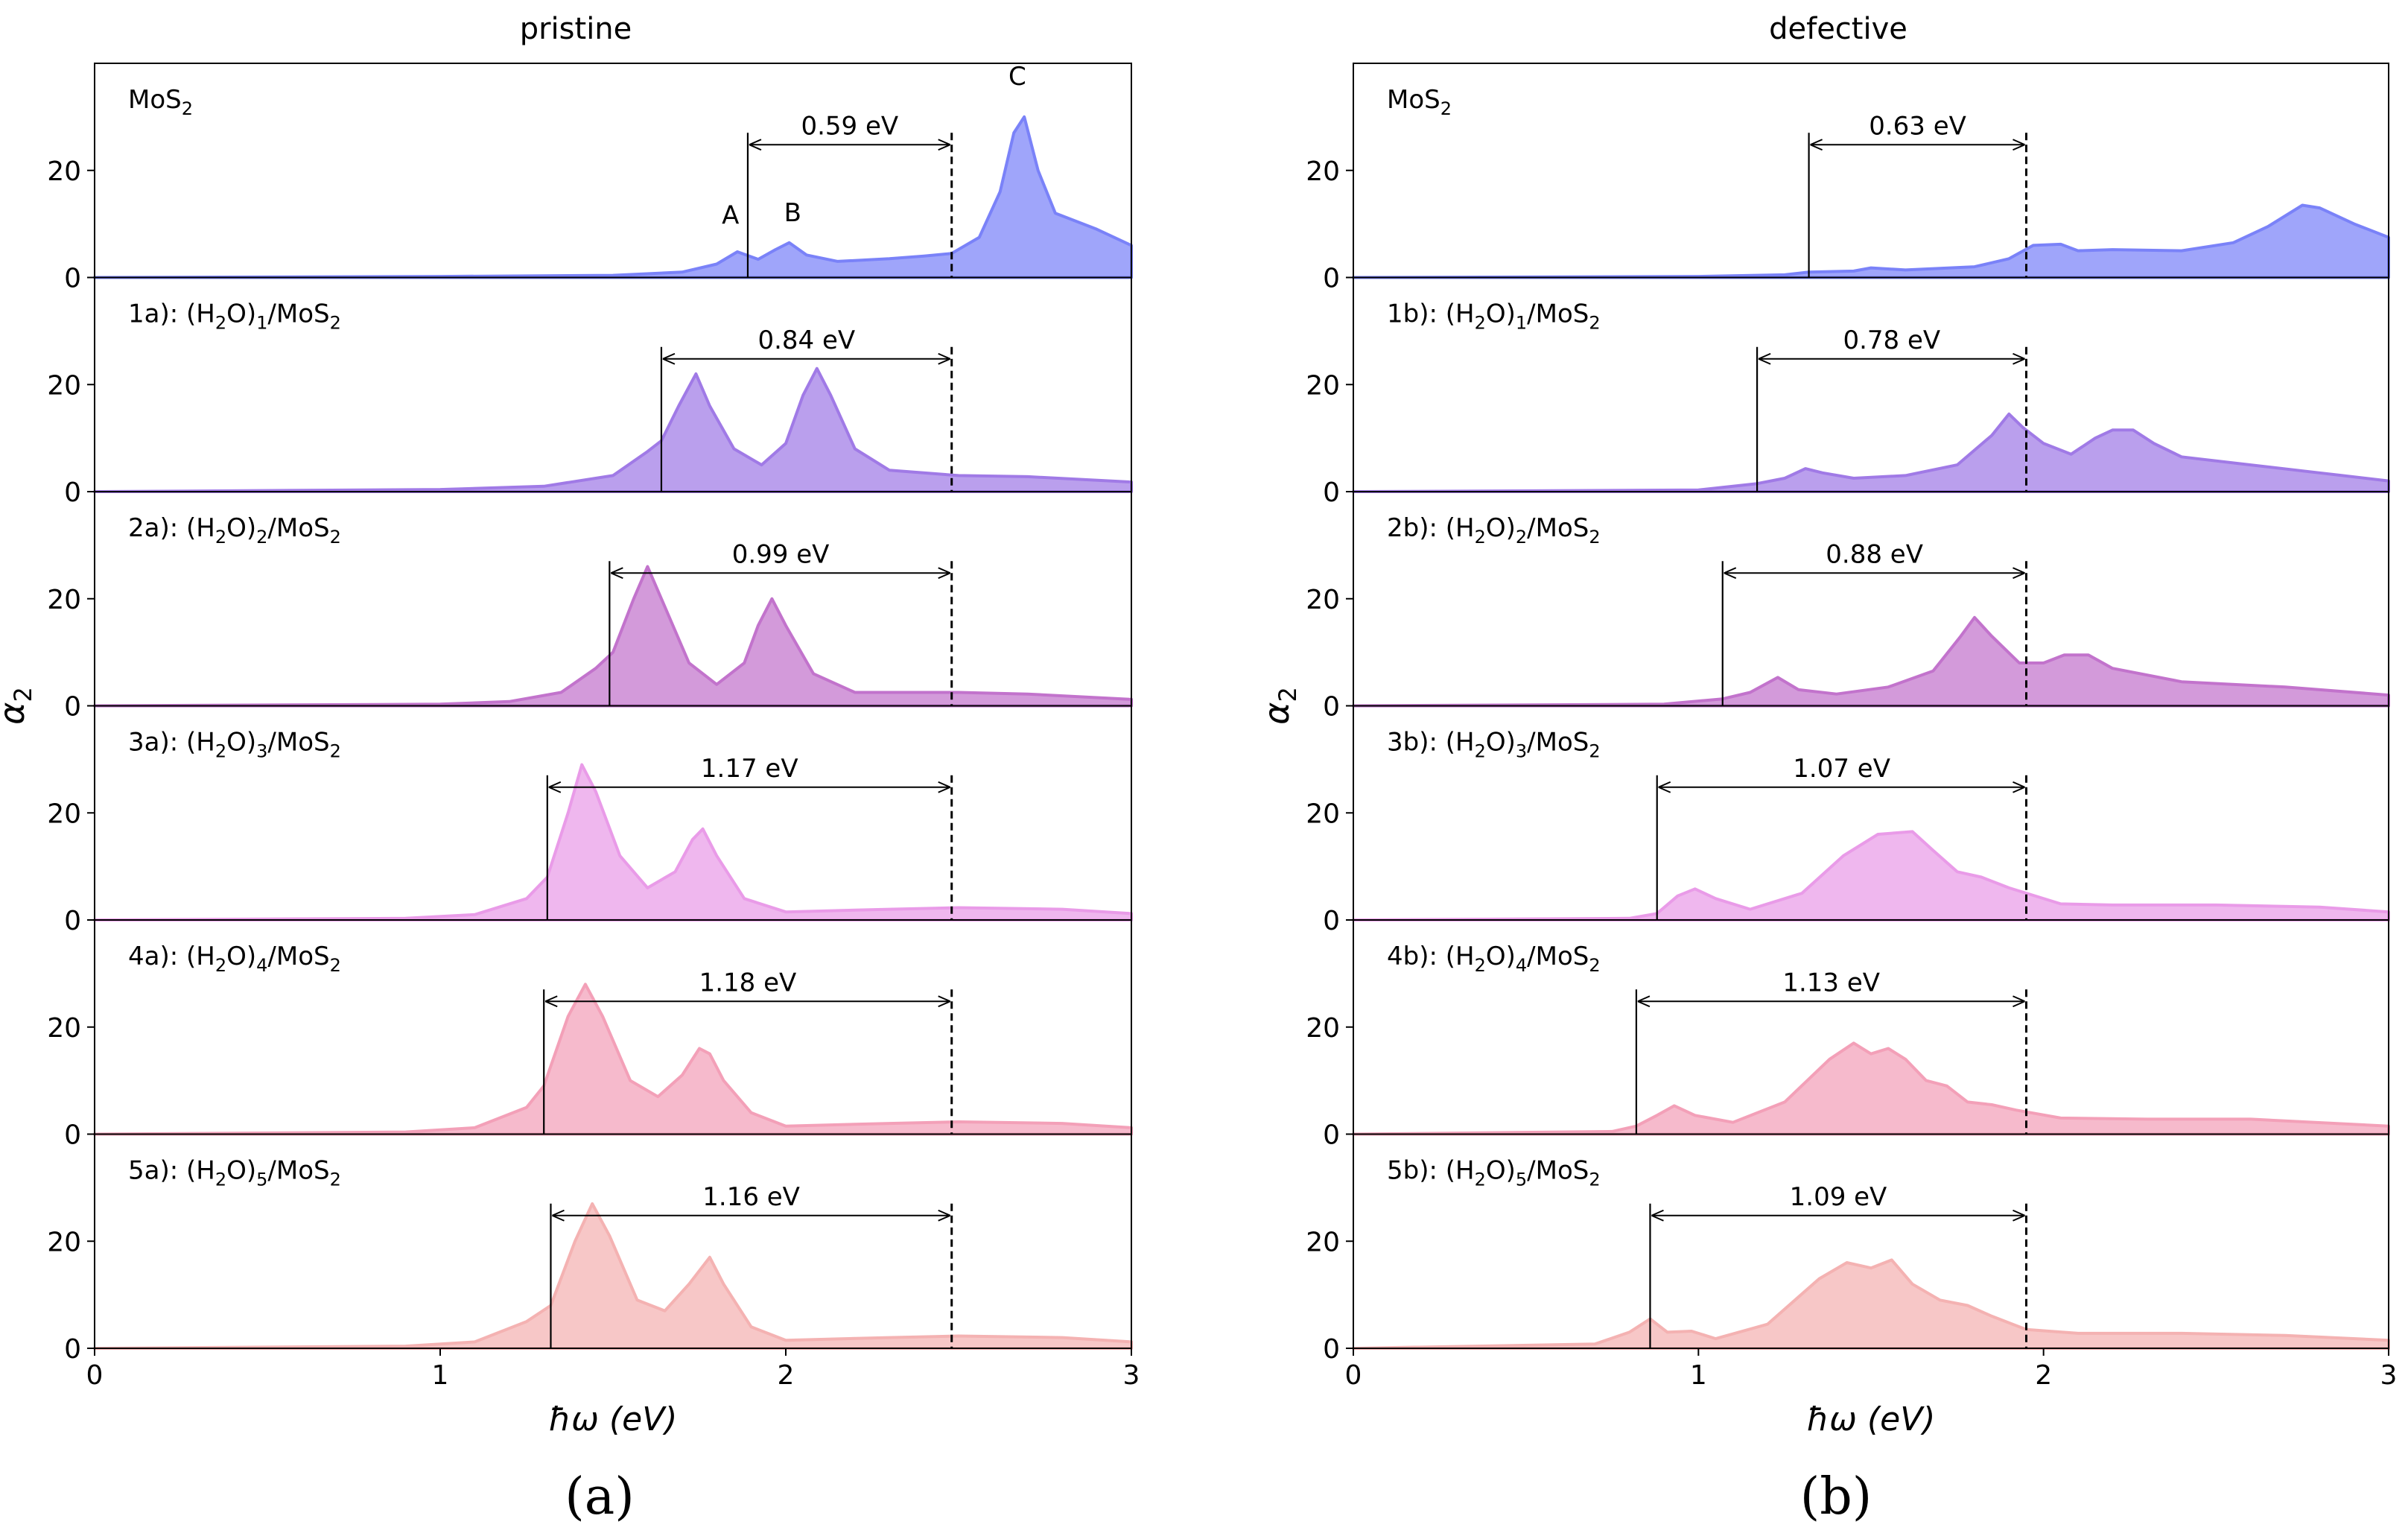 The width and height of the screenshot is (2408, 1539). What do you see at coordinates (748, 982) in the screenshot?
I see `gap-label: 1.18 eV` at bounding box center [748, 982].